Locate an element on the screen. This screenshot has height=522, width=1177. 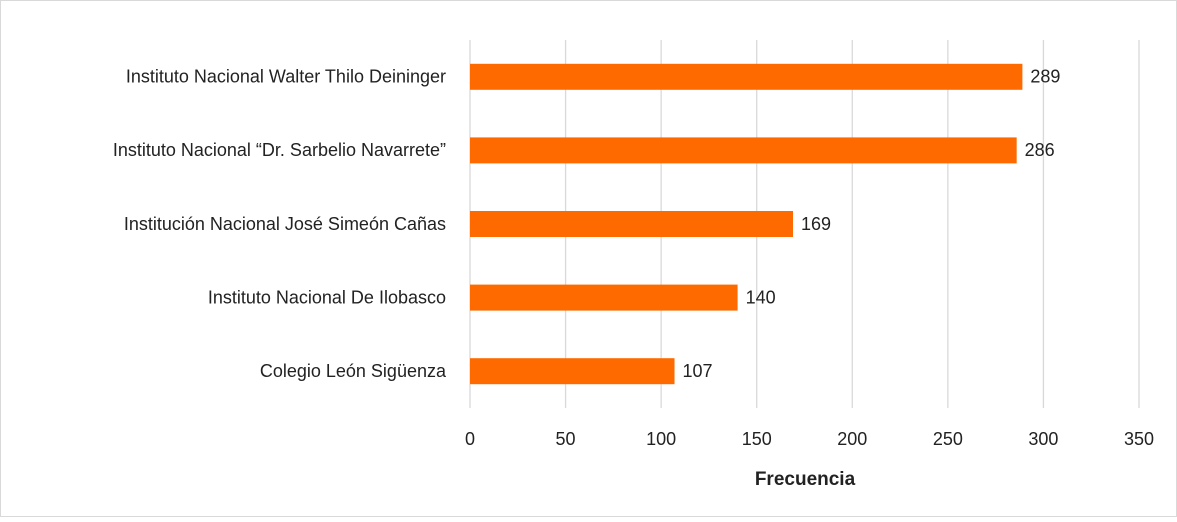
y-tick-label: Colegio León Sigüenza is located at coordinates (353, 371).